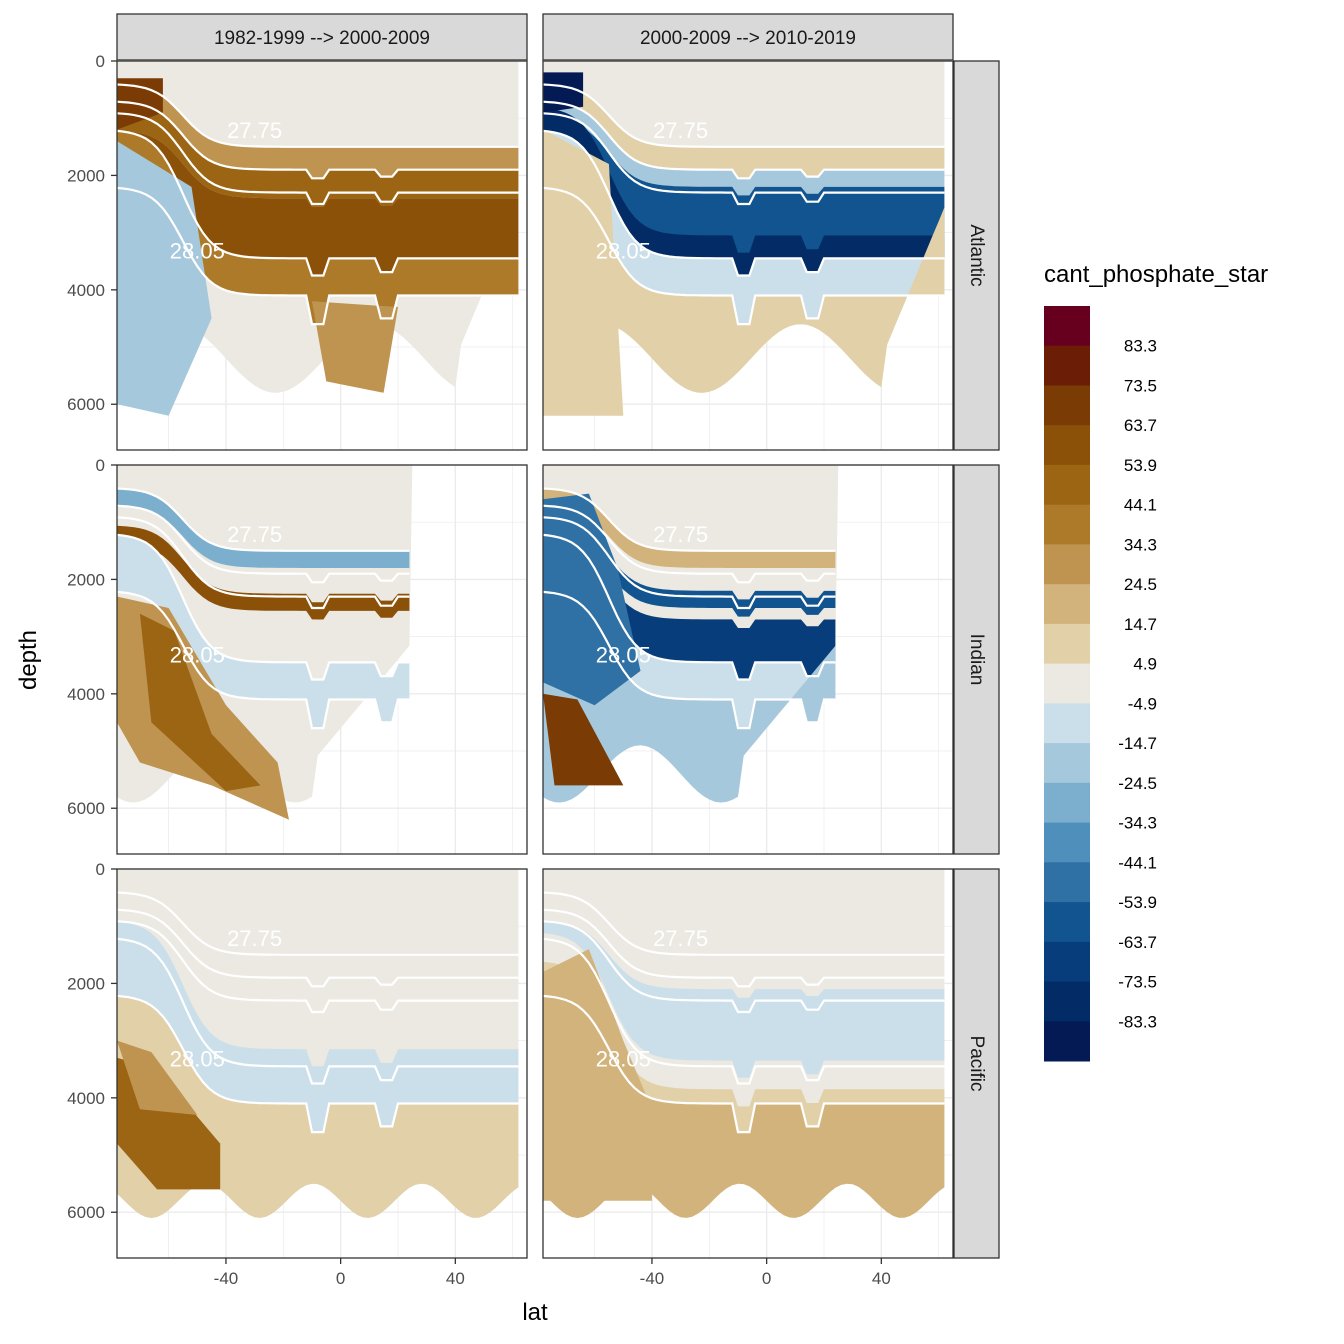 This screenshot has width=1344, height=1344. I want to click on row-strip, so click(976, 255).